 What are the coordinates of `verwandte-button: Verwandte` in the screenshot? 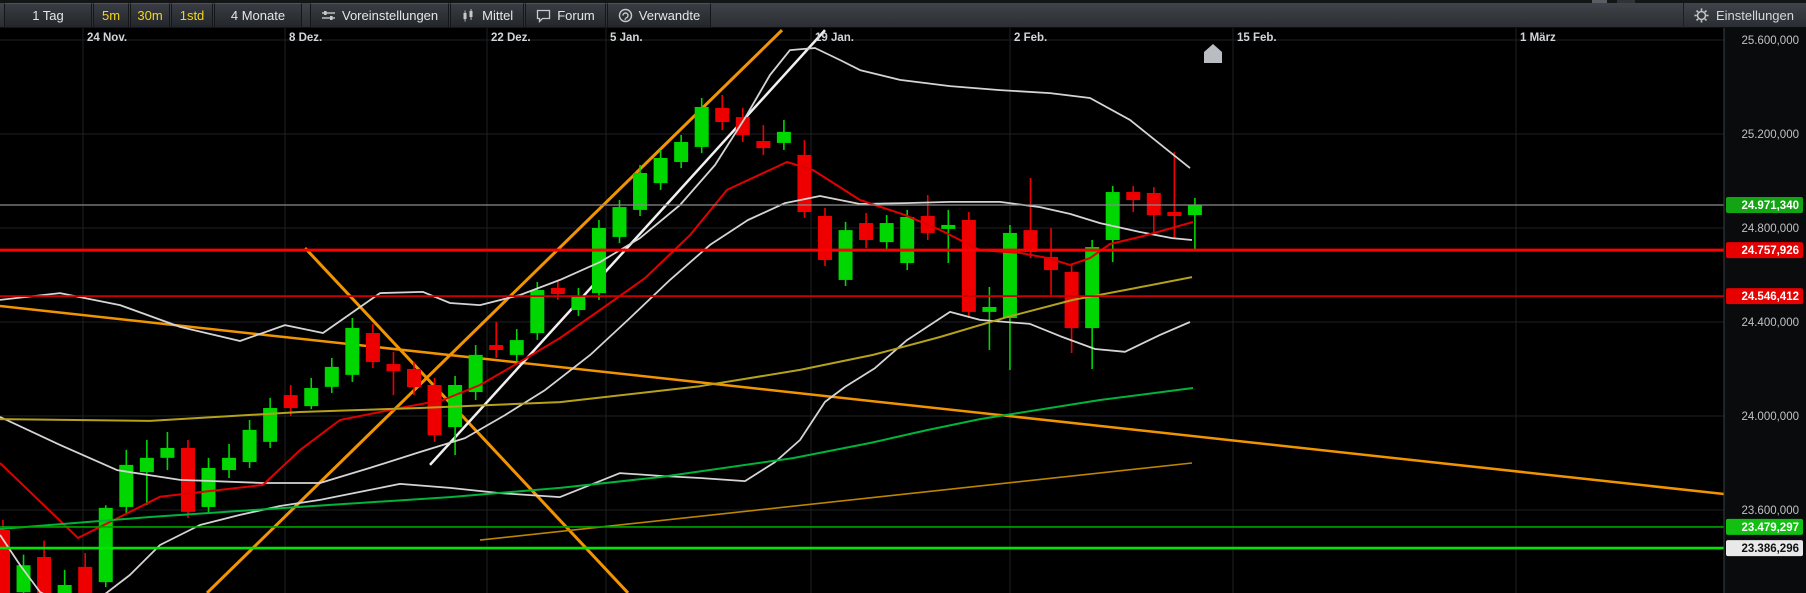 It's located at (659, 15).